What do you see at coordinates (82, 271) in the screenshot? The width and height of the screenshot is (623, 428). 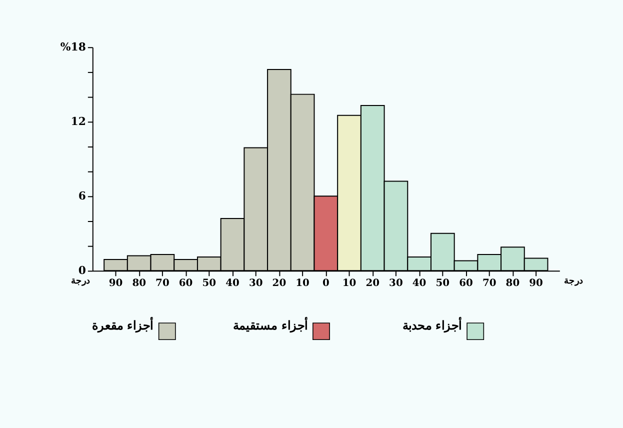 I see `y-tick-label: 0` at bounding box center [82, 271].